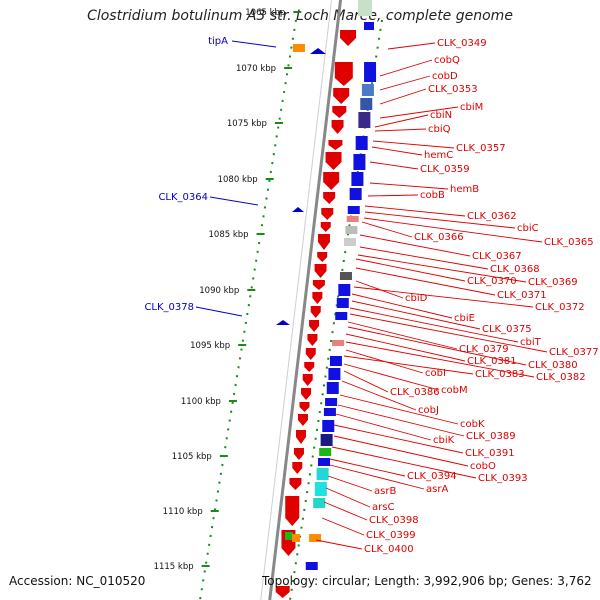  Describe the element at coordinates (553, 365) in the screenshot. I see `forward-label-29: CLK_0380` at that location.